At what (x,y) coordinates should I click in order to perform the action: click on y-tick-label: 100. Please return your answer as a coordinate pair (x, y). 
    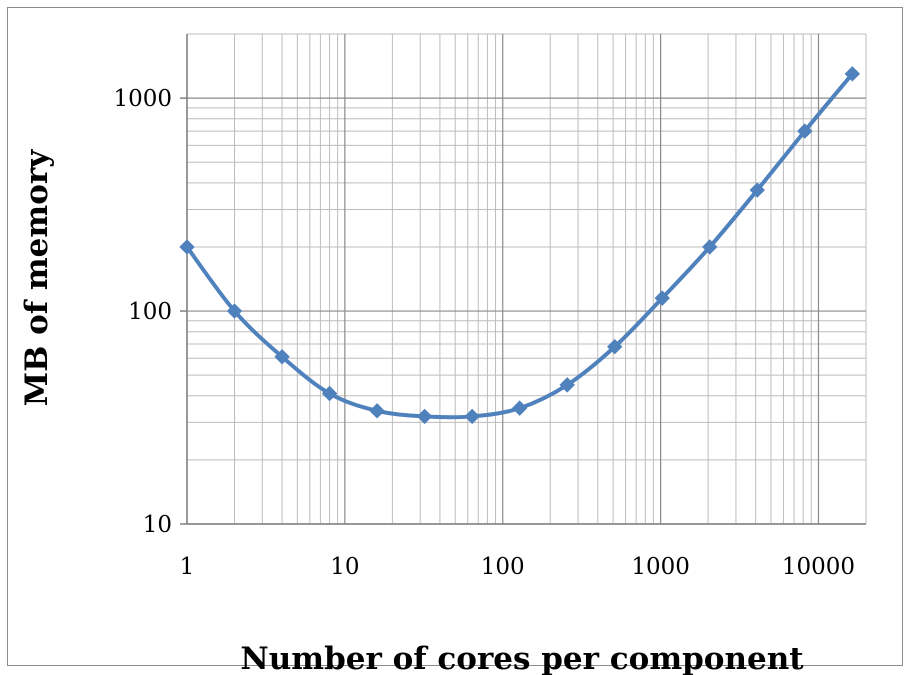
    Looking at the image, I should click on (150, 312).